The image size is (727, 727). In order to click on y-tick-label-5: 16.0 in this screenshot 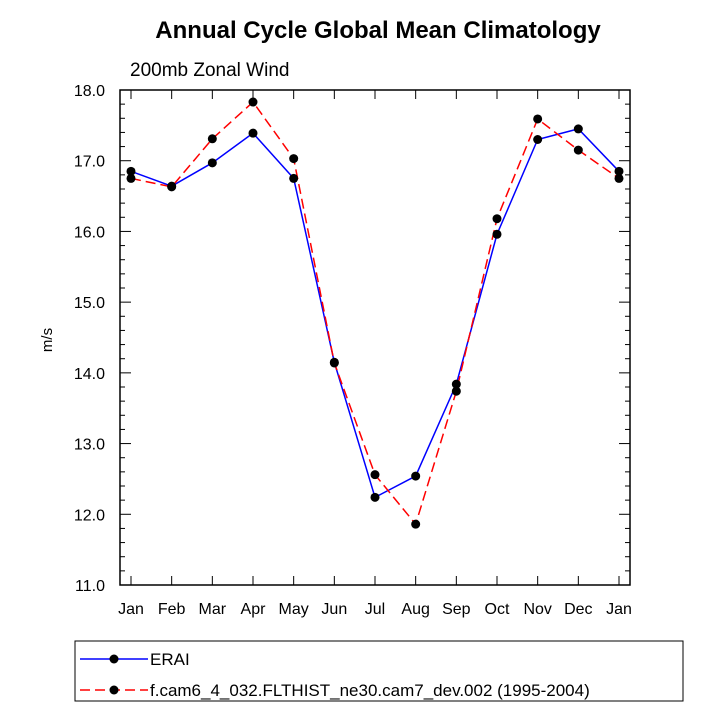, I will do `click(89, 232)`.